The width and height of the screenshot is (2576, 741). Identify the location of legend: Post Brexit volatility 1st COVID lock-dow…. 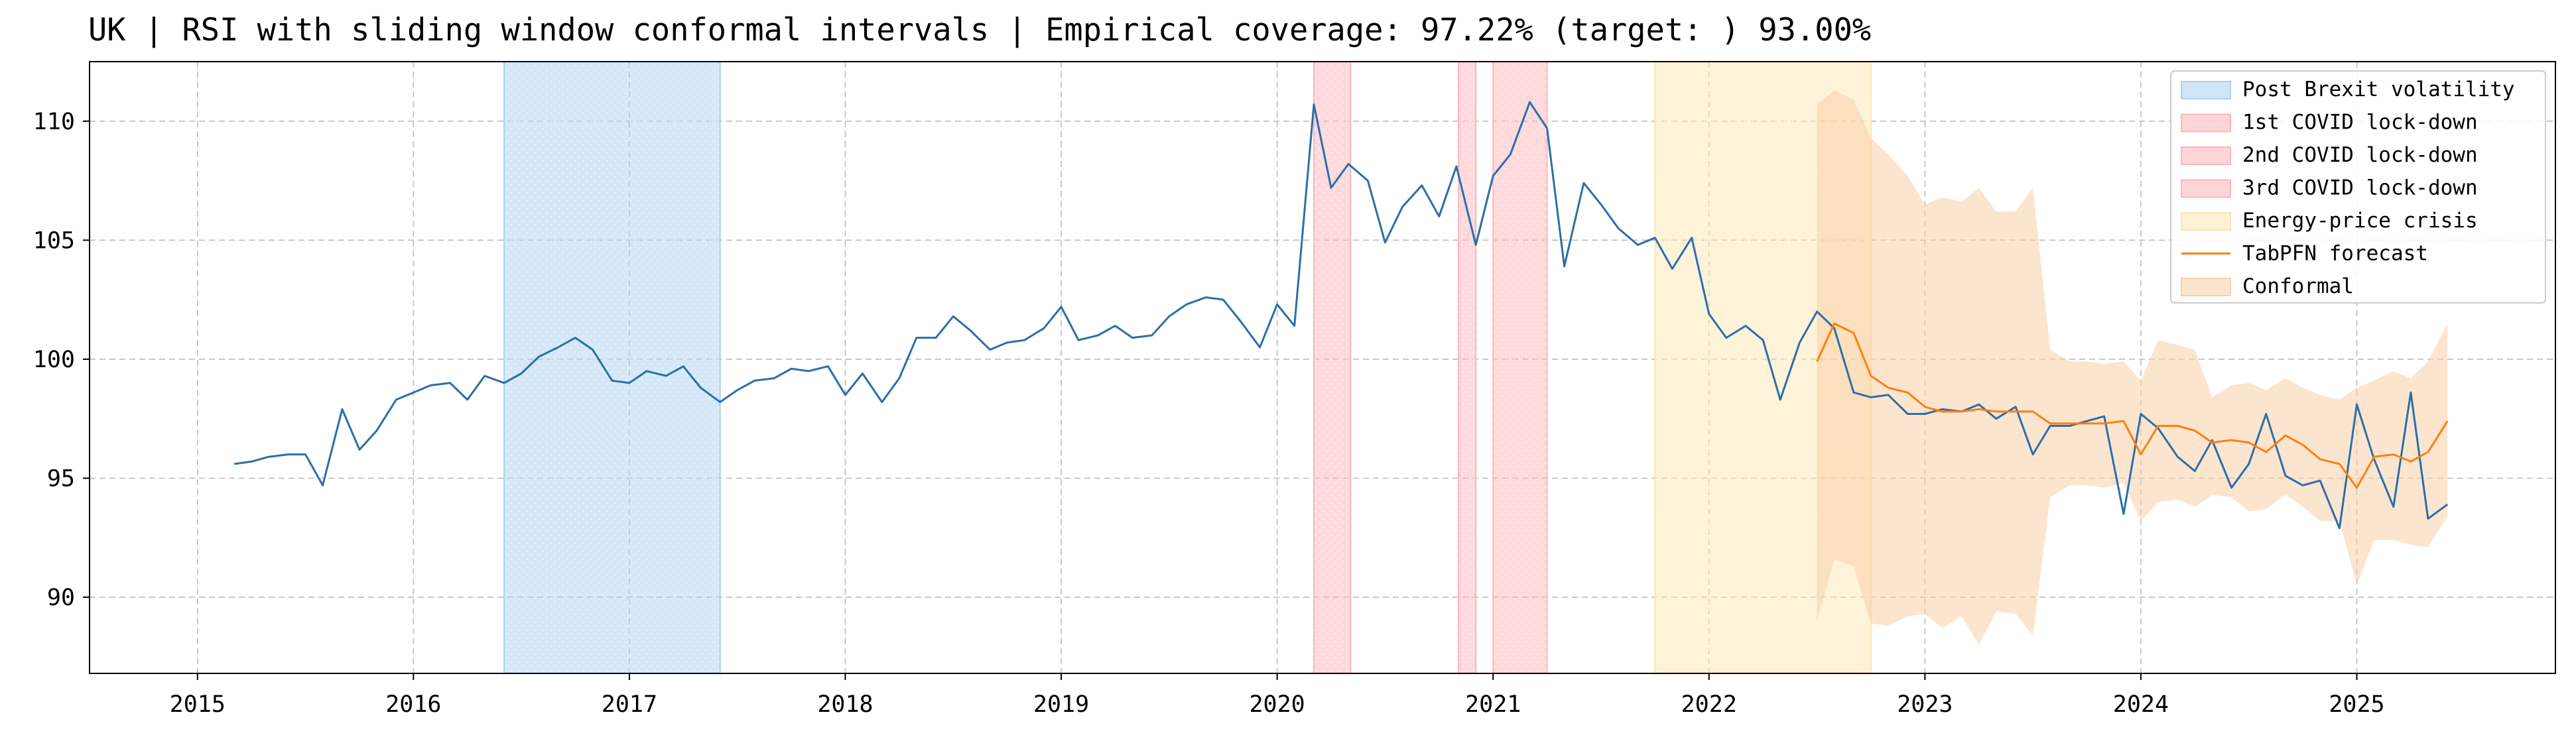
(2358, 187).